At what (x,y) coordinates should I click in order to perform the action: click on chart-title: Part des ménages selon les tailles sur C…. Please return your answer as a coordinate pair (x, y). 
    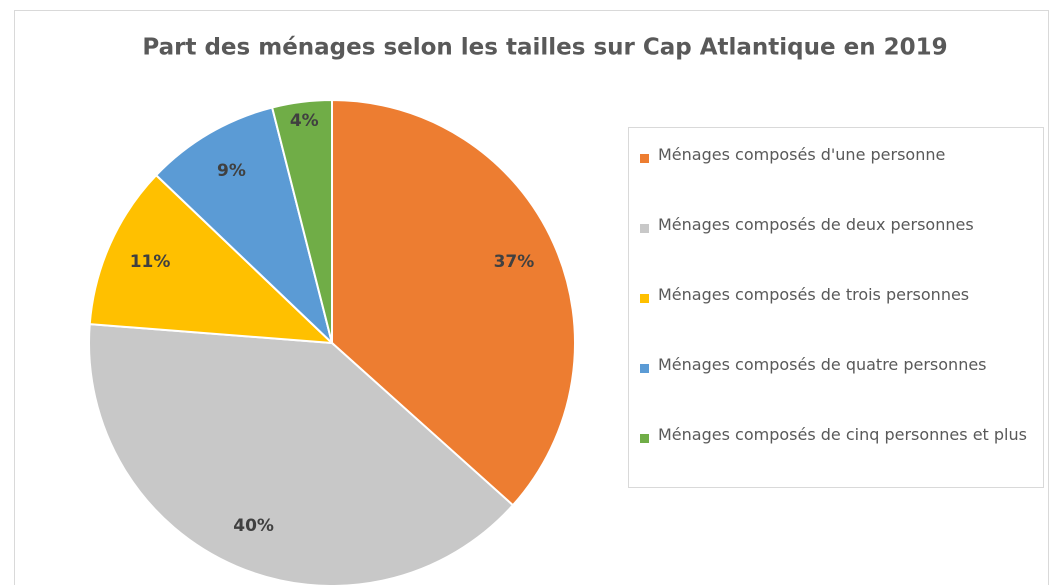
    Looking at the image, I should click on (544, 48).